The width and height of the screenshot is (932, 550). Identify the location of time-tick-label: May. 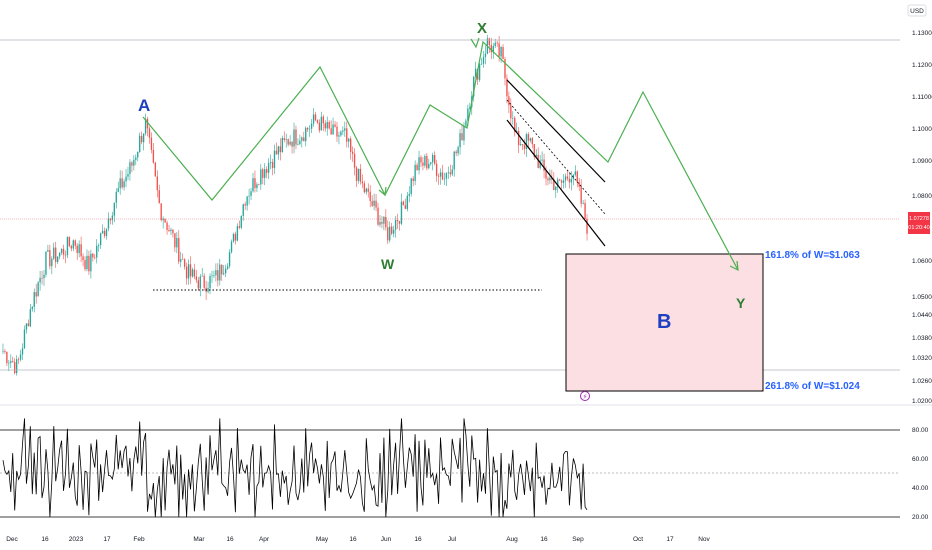
(322, 539).